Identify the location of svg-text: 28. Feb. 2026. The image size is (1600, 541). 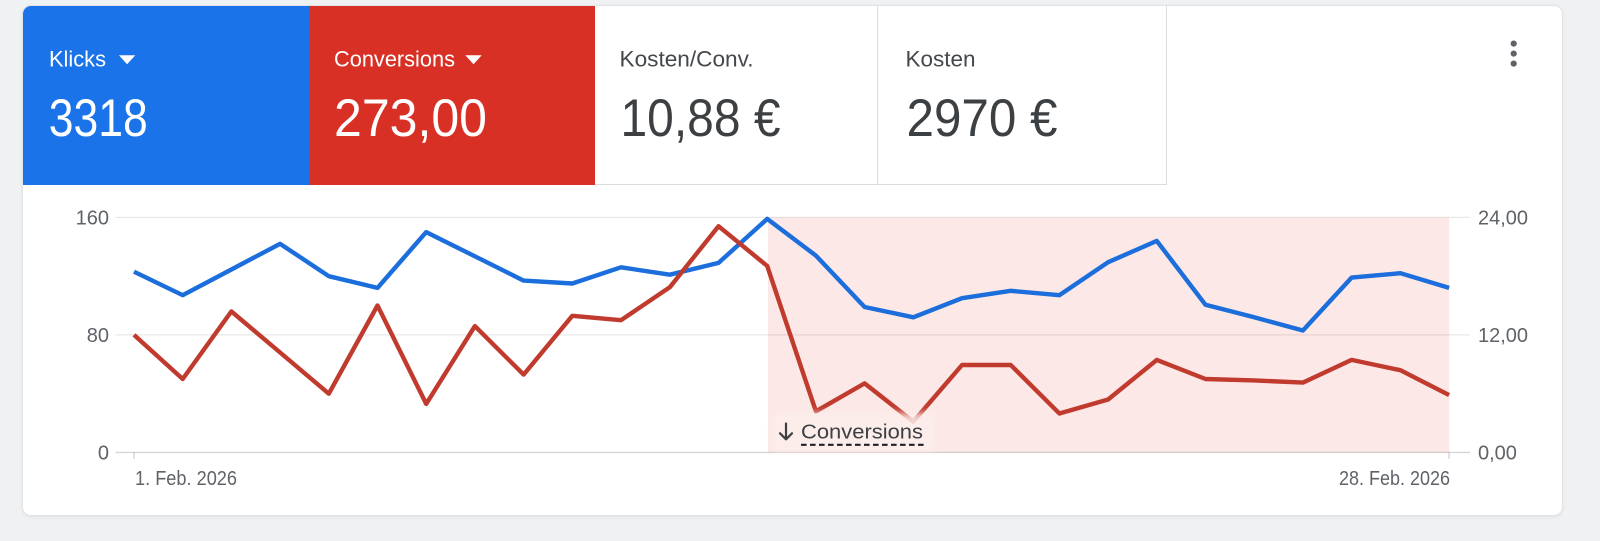
(1394, 479).